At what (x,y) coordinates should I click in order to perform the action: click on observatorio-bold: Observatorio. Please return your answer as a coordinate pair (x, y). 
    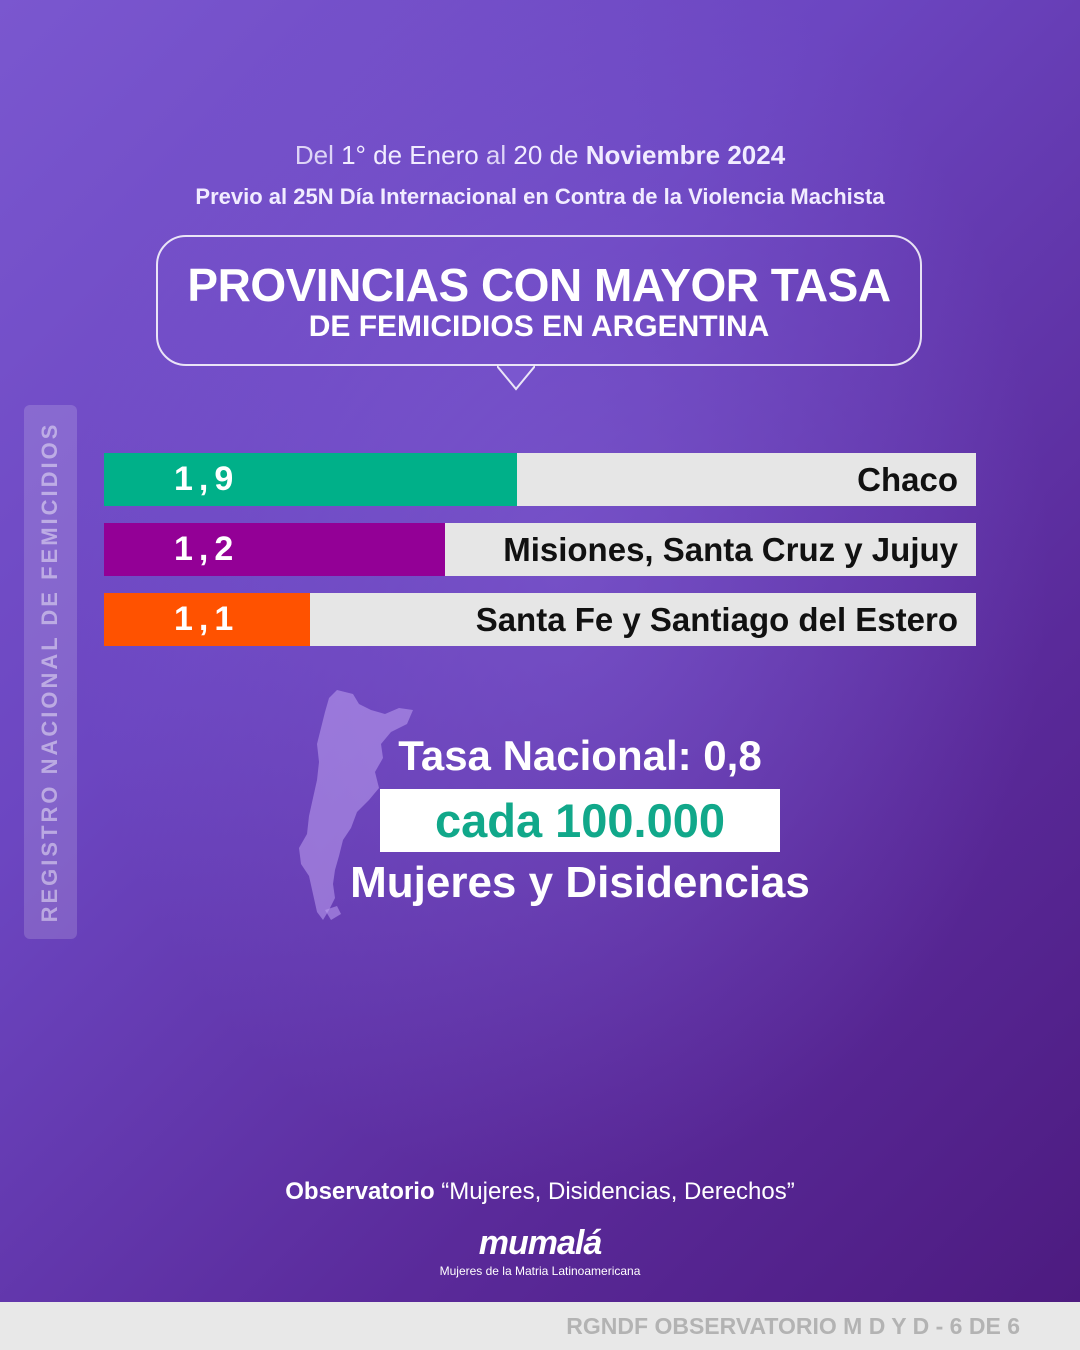
    Looking at the image, I should click on (360, 1191).